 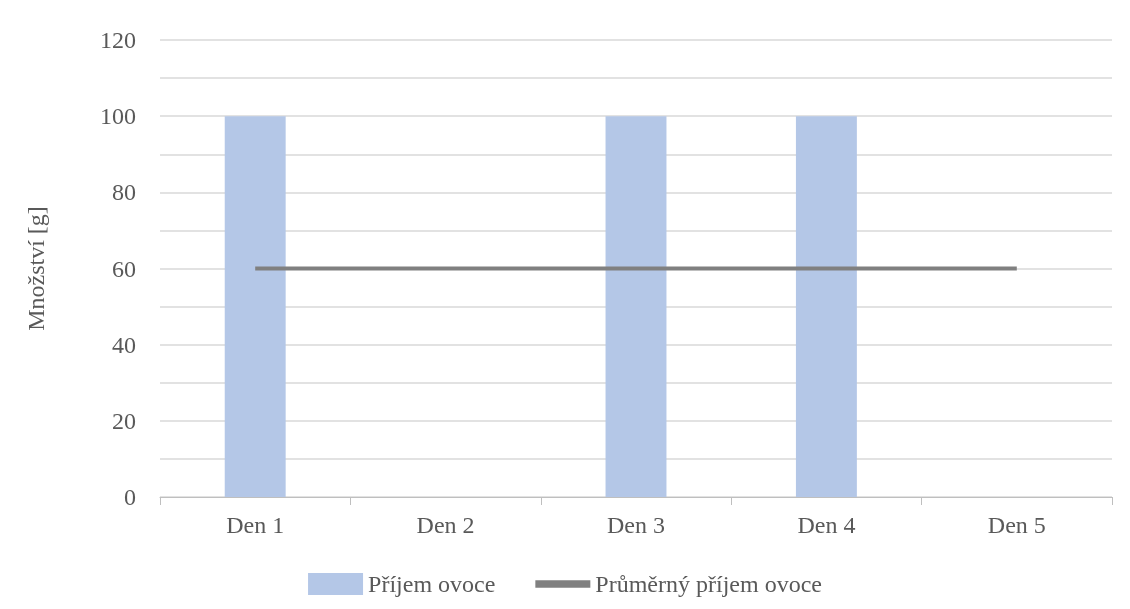 I want to click on y-tick-label: 100, so click(x=118, y=116).